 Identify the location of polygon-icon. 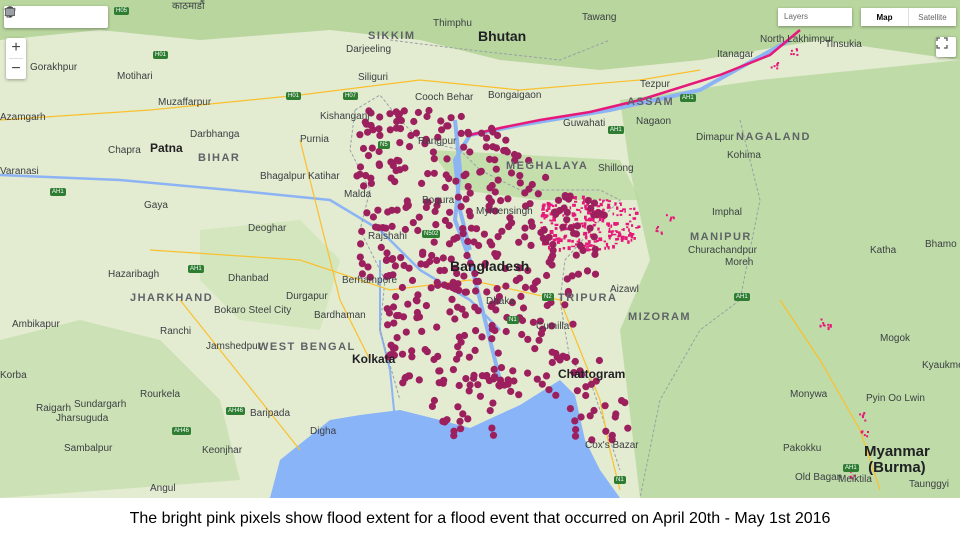
(45, 16).